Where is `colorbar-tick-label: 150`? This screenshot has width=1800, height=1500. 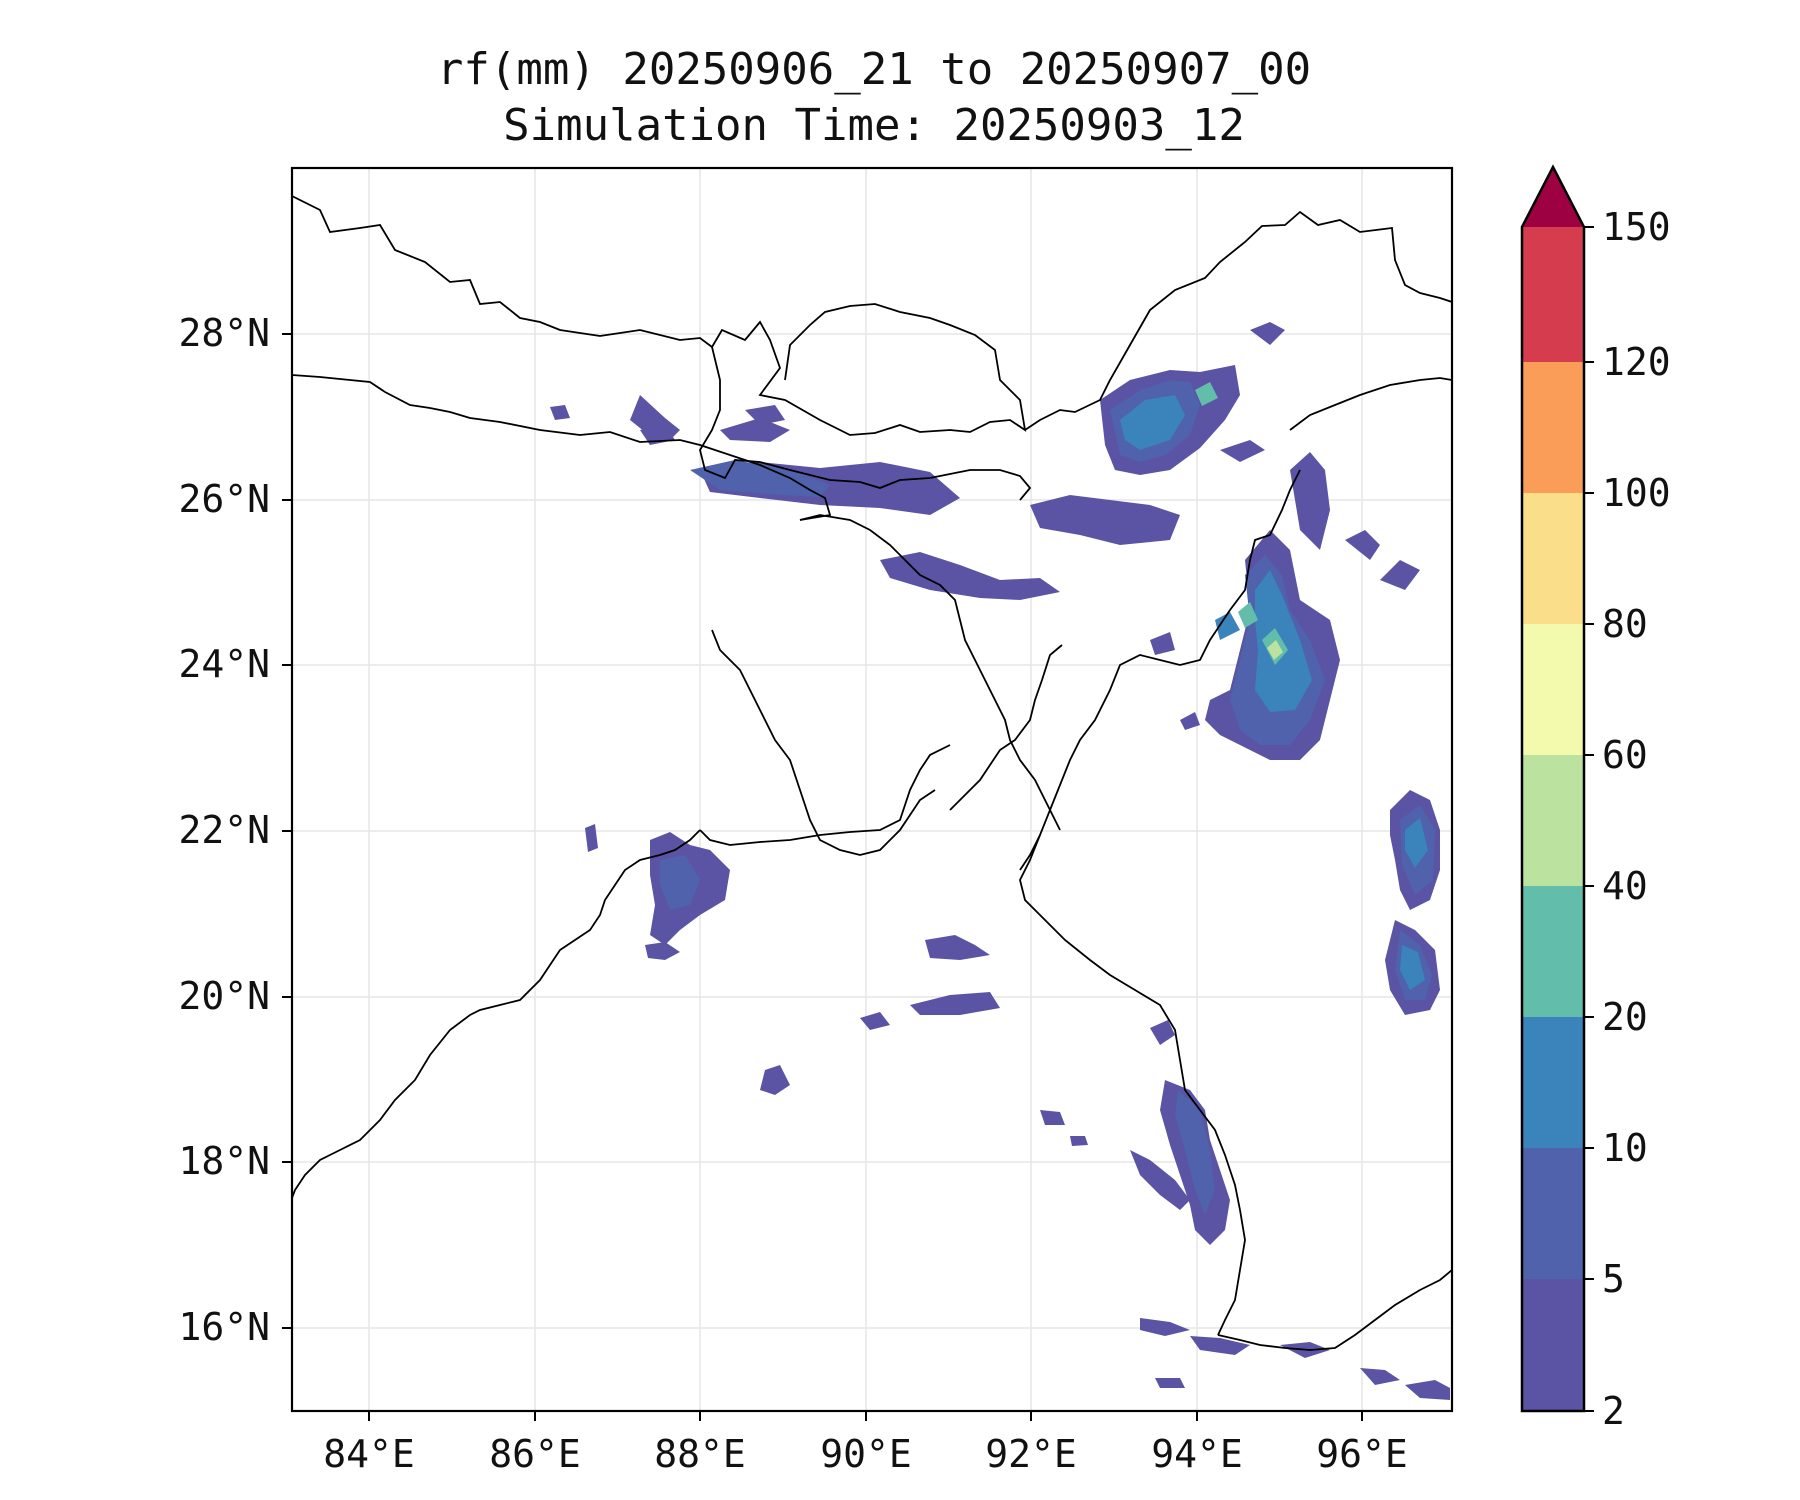 colorbar-tick-label: 150 is located at coordinates (1636, 227).